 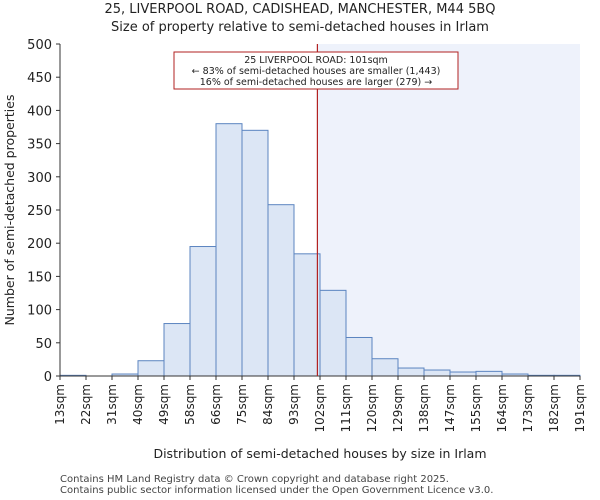 What do you see at coordinates (39, 178) in the screenshot?
I see `y-tick-label: 300` at bounding box center [39, 178].